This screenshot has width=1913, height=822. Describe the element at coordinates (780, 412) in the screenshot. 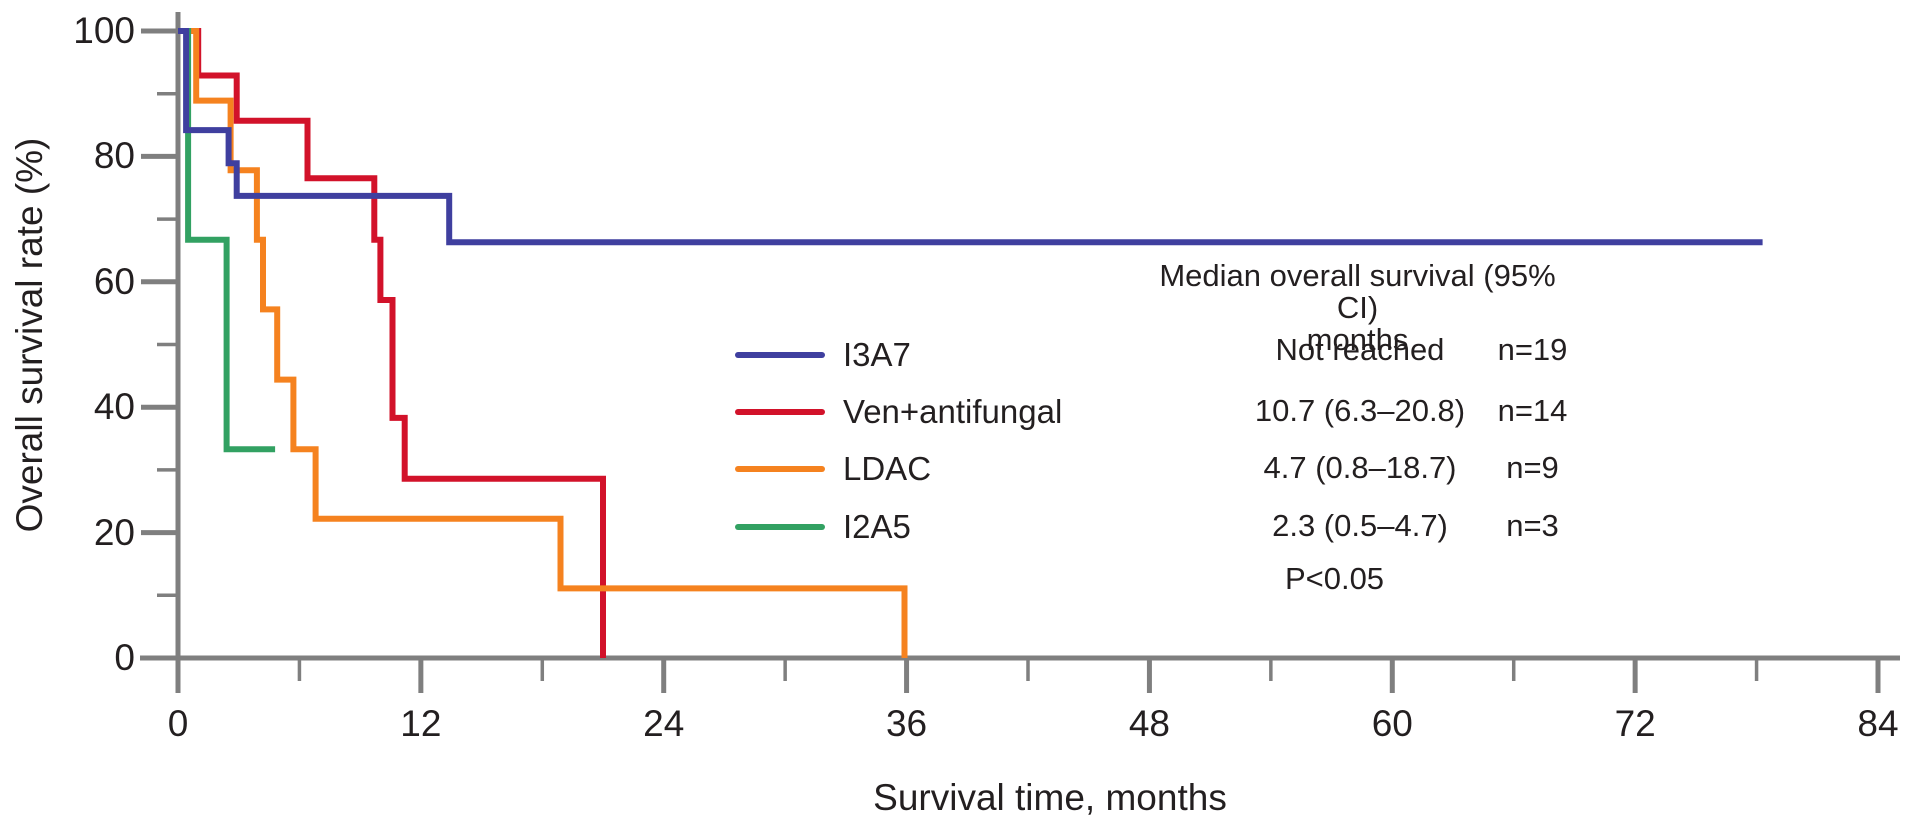

I see `legend-swatch-ven-antifungal` at that location.